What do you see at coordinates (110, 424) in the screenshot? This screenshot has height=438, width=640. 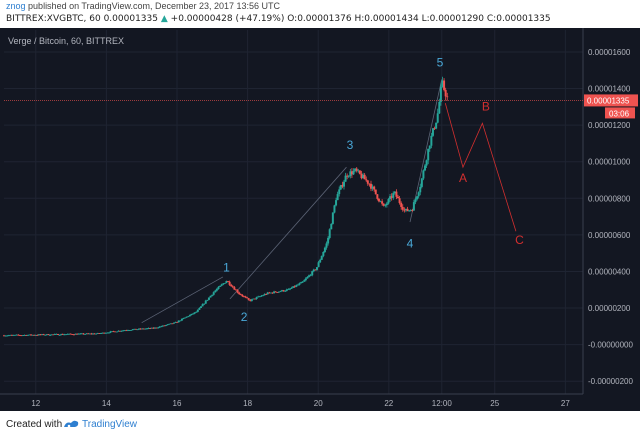 I see `tradingview-brand-link: TradingView` at bounding box center [110, 424].